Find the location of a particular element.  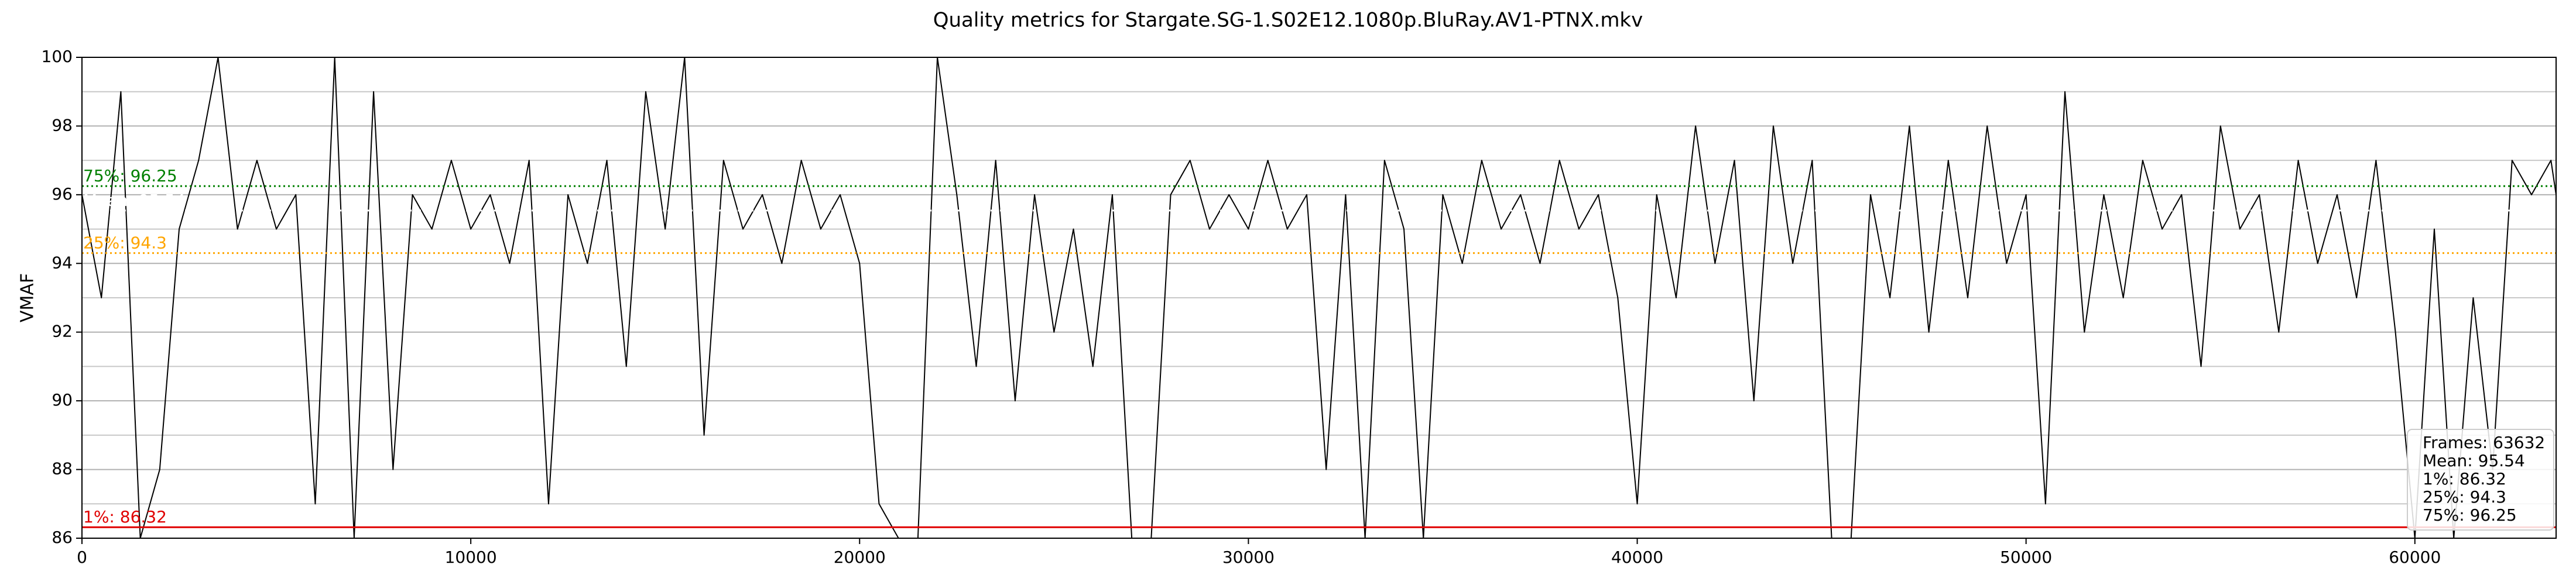

y-tick-label: 100 is located at coordinates (57, 56).